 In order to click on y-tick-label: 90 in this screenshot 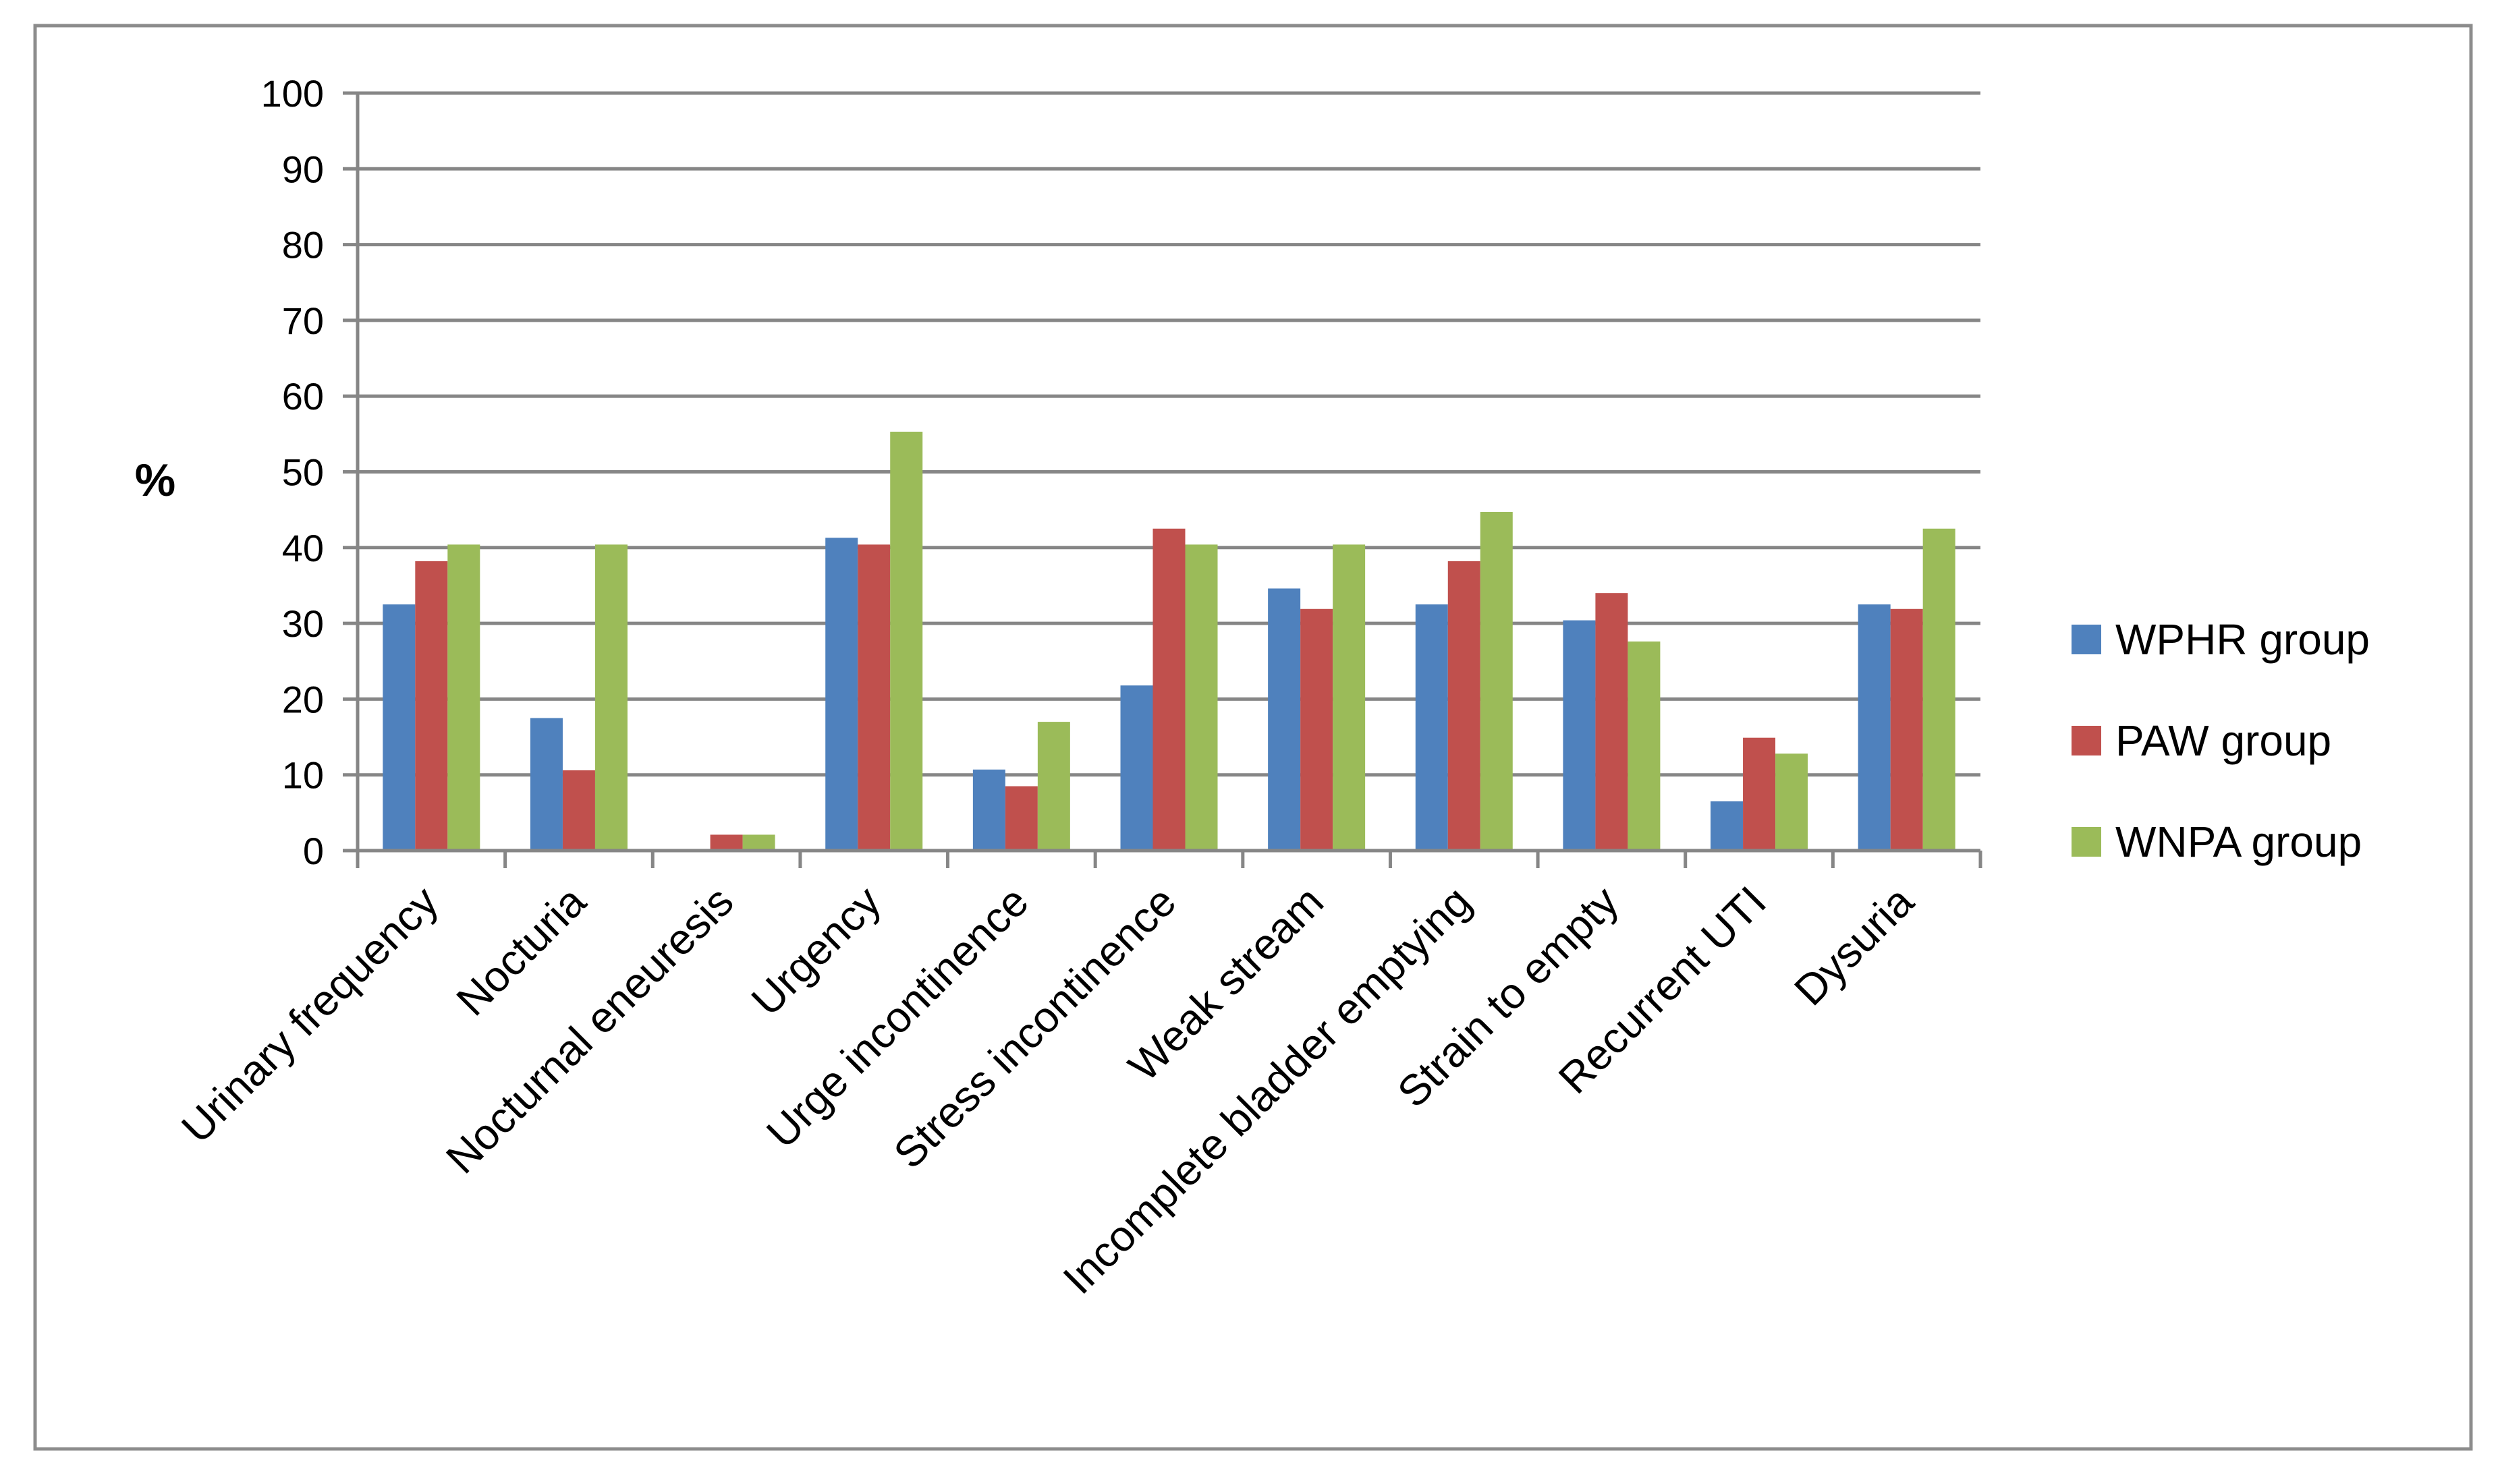, I will do `click(303, 169)`.